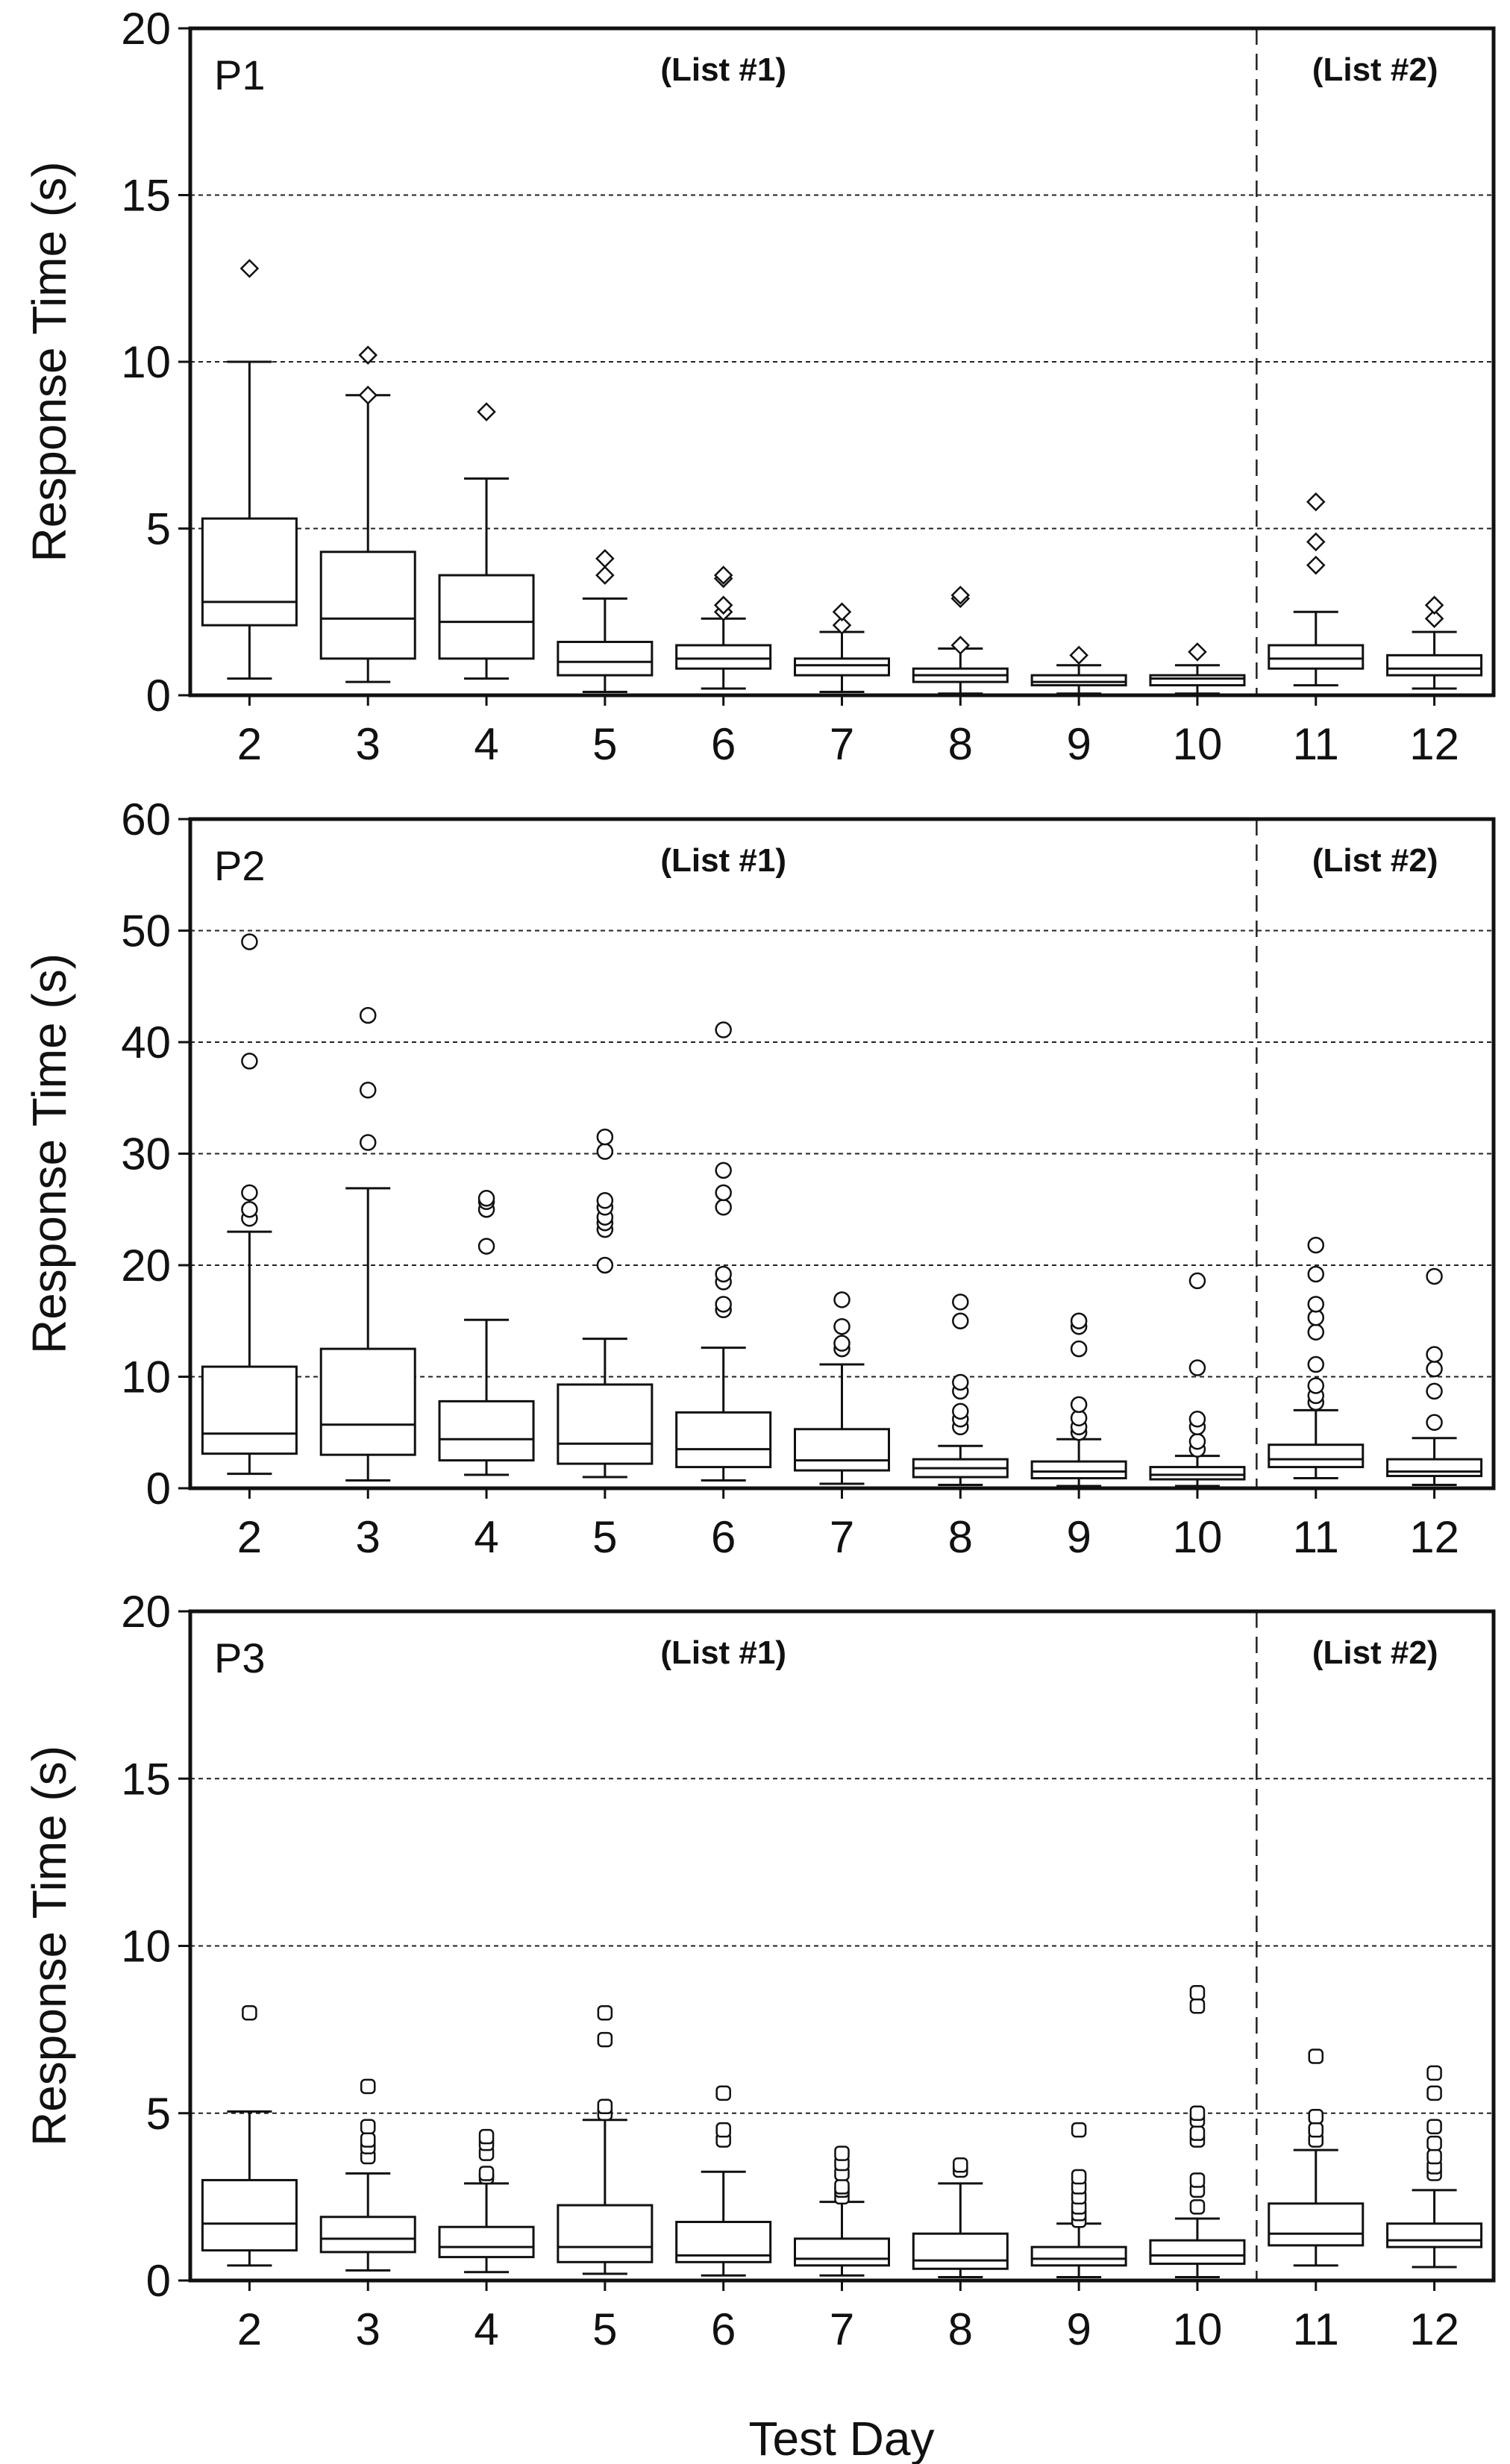  What do you see at coordinates (250, 1537) in the screenshot?
I see `x-tick-label: 2` at bounding box center [250, 1537].